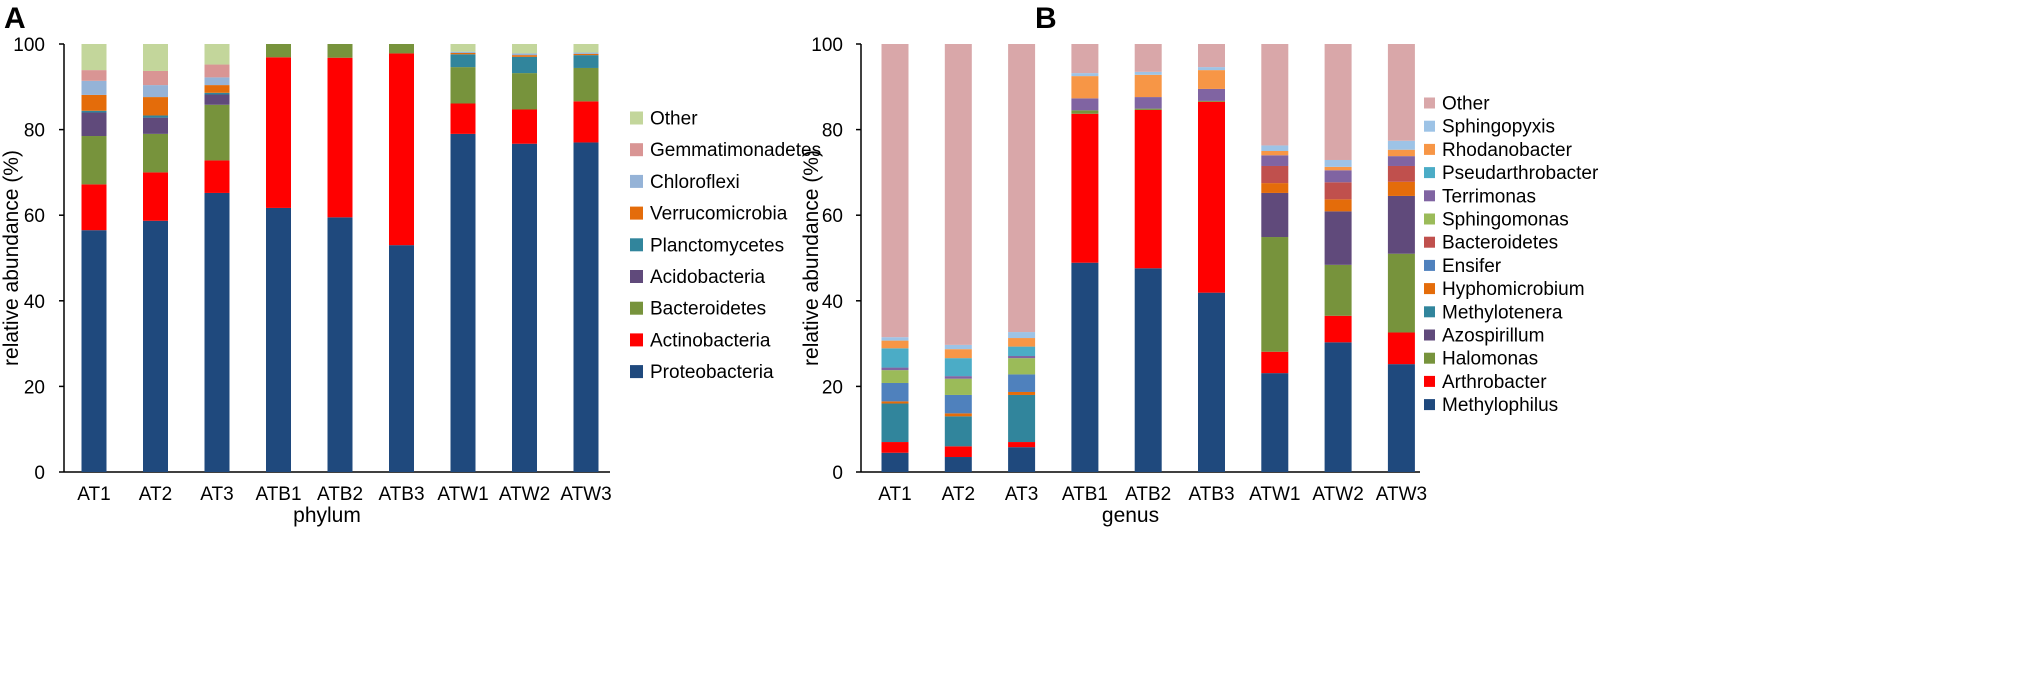 The width and height of the screenshot is (2039, 687). What do you see at coordinates (636, 372) in the screenshot?
I see `panel-a-legend-swatch-proteobacteria` at bounding box center [636, 372].